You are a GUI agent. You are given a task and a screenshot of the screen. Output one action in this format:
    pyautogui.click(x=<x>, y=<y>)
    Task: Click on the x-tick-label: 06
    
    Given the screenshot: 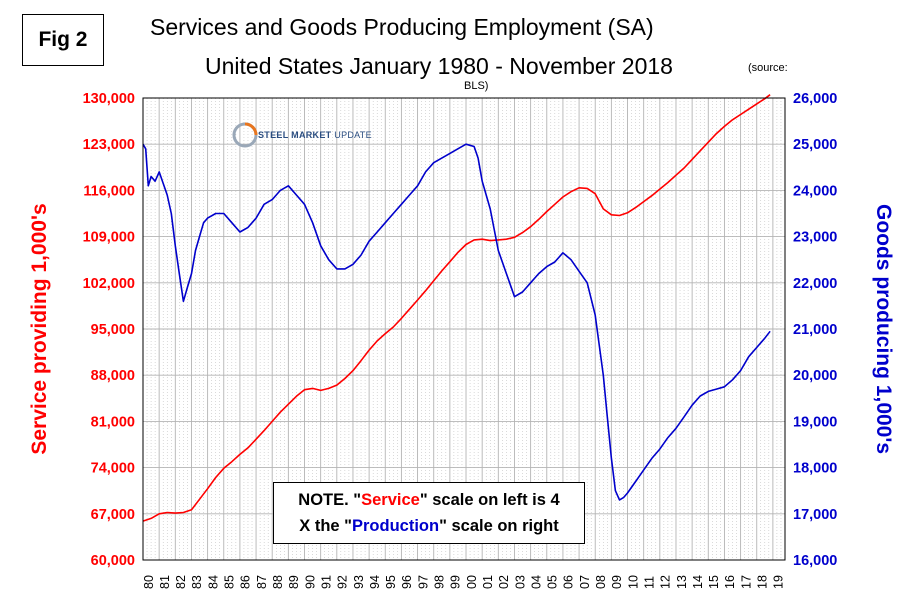 What is the action you would take?
    pyautogui.click(x=569, y=582)
    